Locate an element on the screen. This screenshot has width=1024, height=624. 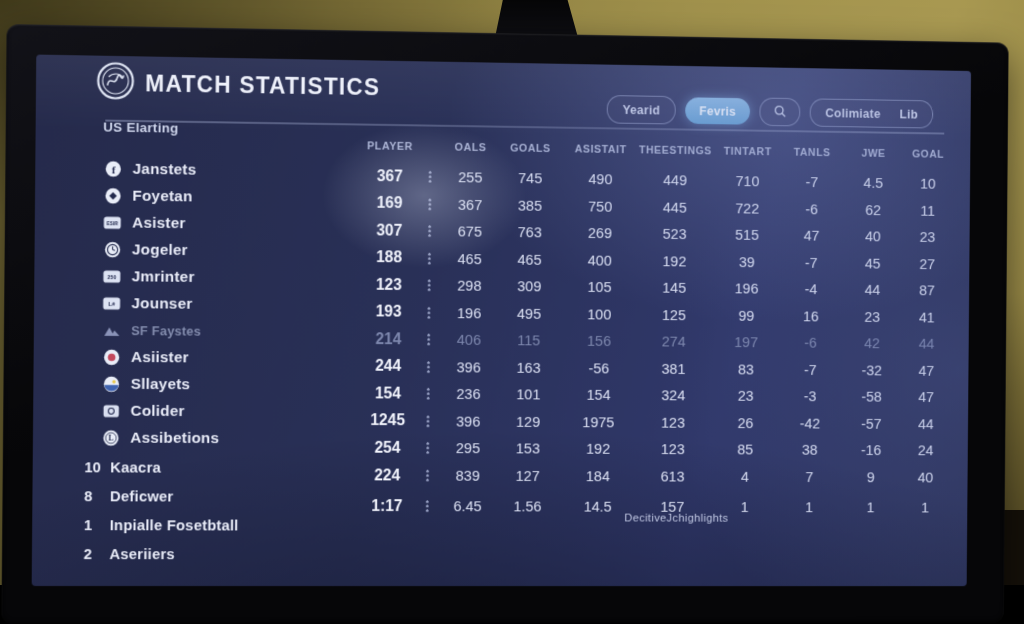
stat-cell: 406 is located at coordinates (469, 340).